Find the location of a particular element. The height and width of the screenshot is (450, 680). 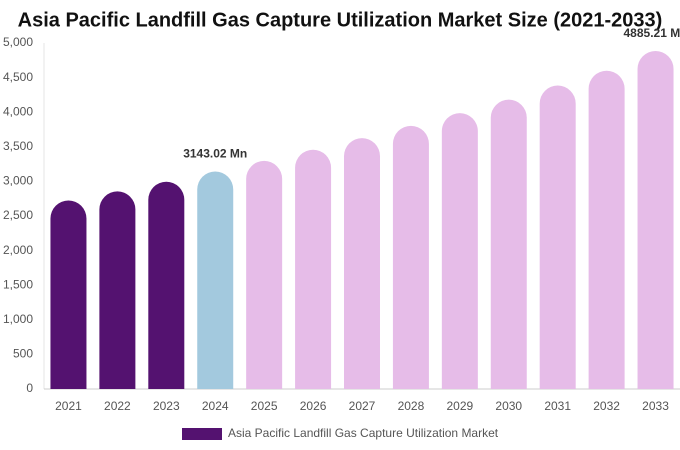

x-tick-label: 2032 is located at coordinates (606, 406).